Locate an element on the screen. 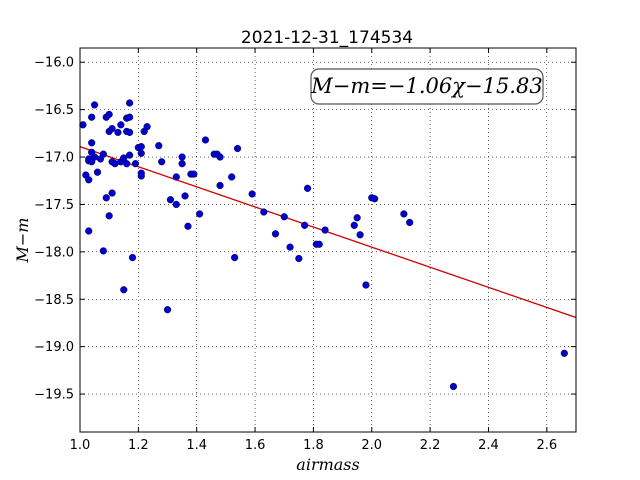 This screenshot has height=480, width=640. y-tick-label: −19.5 is located at coordinates (54, 395).